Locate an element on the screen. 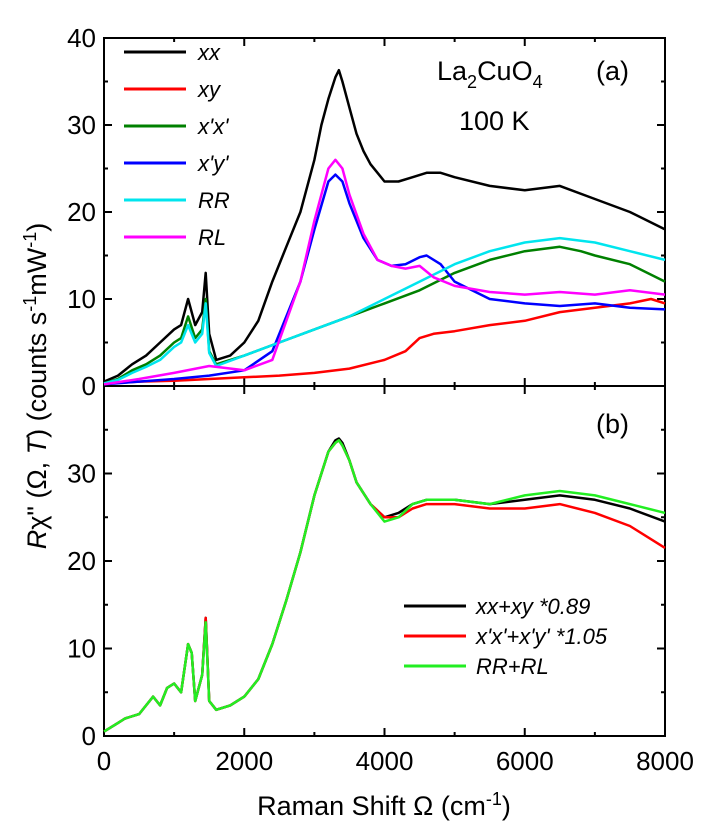 Image resolution: width=706 pixels, height=832 pixels. compound-annotation: La2CuO4 is located at coordinates (490, 74).